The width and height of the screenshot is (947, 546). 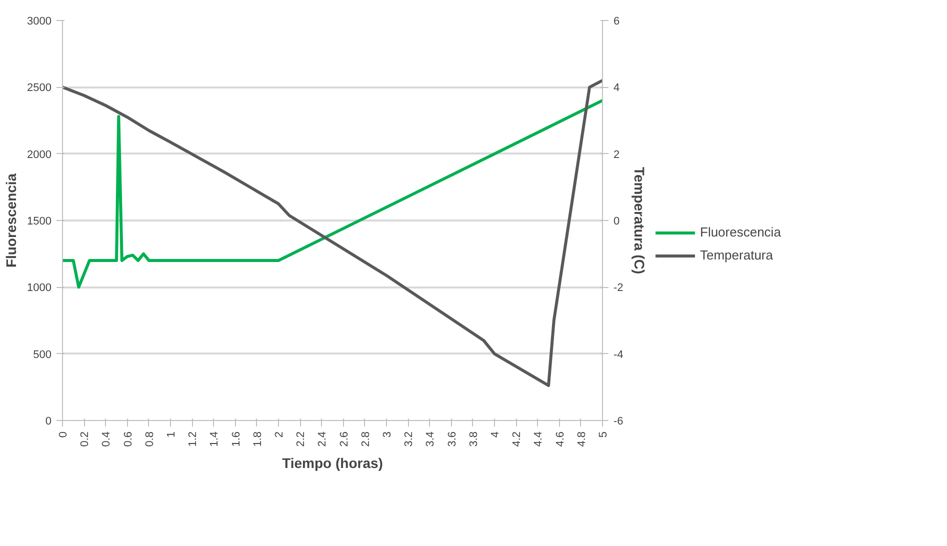 I want to click on x-tick-label: 0.2, so click(x=85, y=439).